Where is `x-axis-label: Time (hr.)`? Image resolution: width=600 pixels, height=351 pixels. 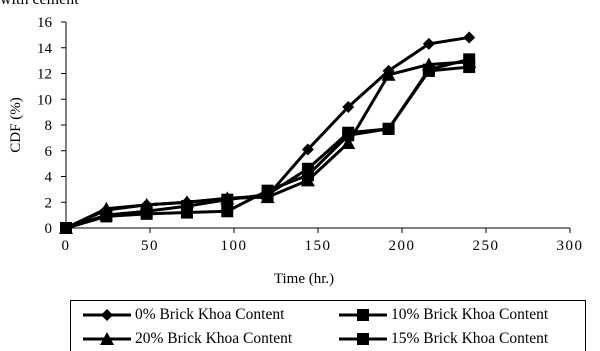 x-axis-label: Time (hr.) is located at coordinates (304, 279).